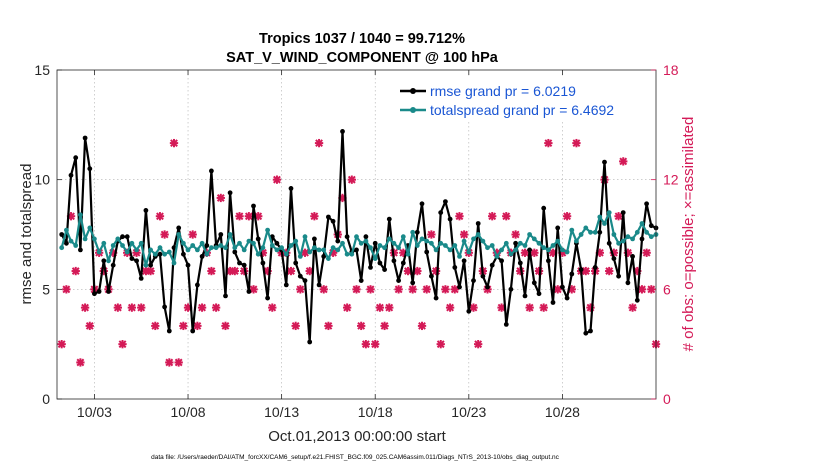  What do you see at coordinates (281, 412) in the screenshot?
I see `x-tick-label: 10/13` at bounding box center [281, 412].